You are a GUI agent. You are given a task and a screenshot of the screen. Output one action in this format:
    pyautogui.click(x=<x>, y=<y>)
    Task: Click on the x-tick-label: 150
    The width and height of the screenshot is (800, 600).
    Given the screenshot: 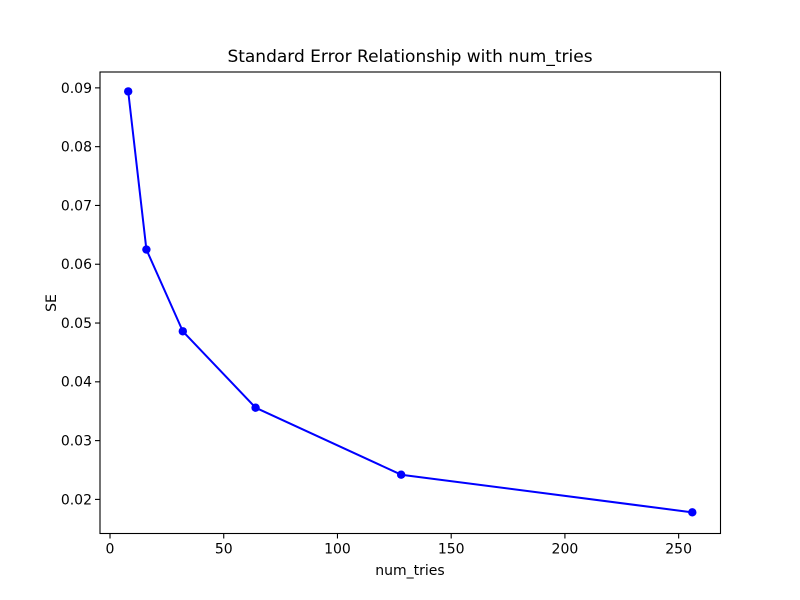 What is the action you would take?
    pyautogui.click(x=451, y=550)
    